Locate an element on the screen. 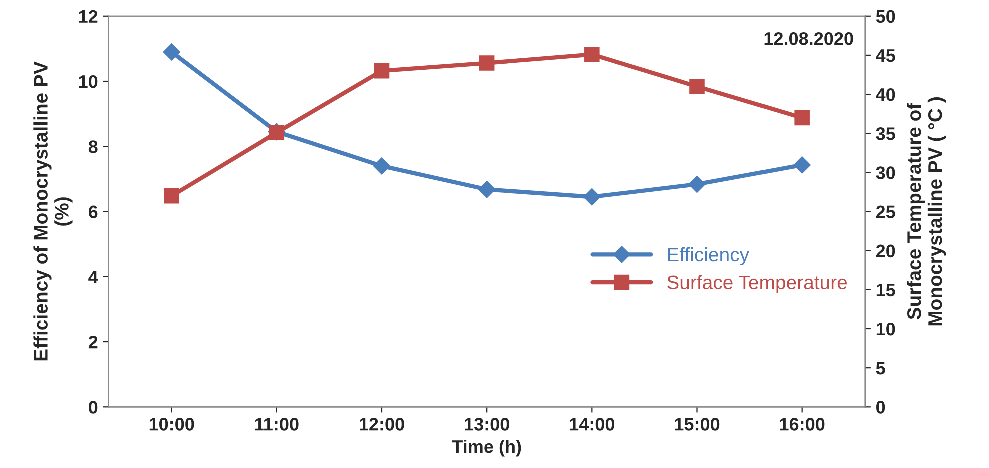  y-tick-label: 8 is located at coordinates (93, 147).